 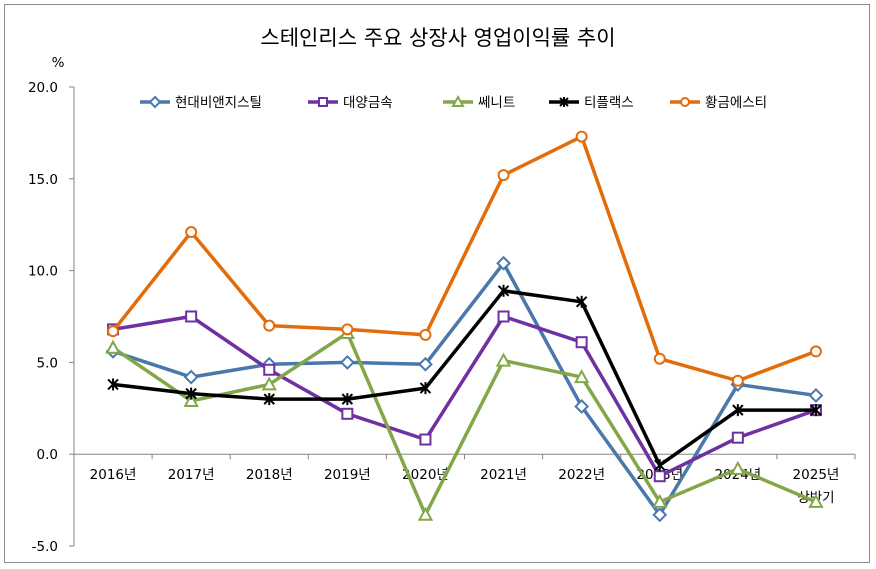 What do you see at coordinates (51, 317) in the screenshot?
I see `y-axis-ticks: 20.0 15.0 10.0 5.0 0.0 -5.0` at bounding box center [51, 317].